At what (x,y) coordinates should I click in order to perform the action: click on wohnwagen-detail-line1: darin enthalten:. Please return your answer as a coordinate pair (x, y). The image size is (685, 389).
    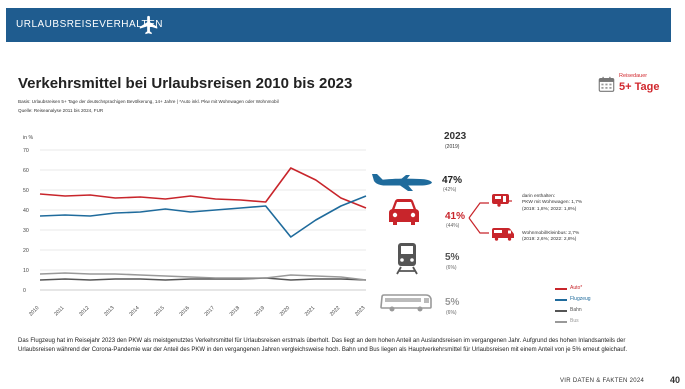
    Looking at the image, I should click on (539, 196).